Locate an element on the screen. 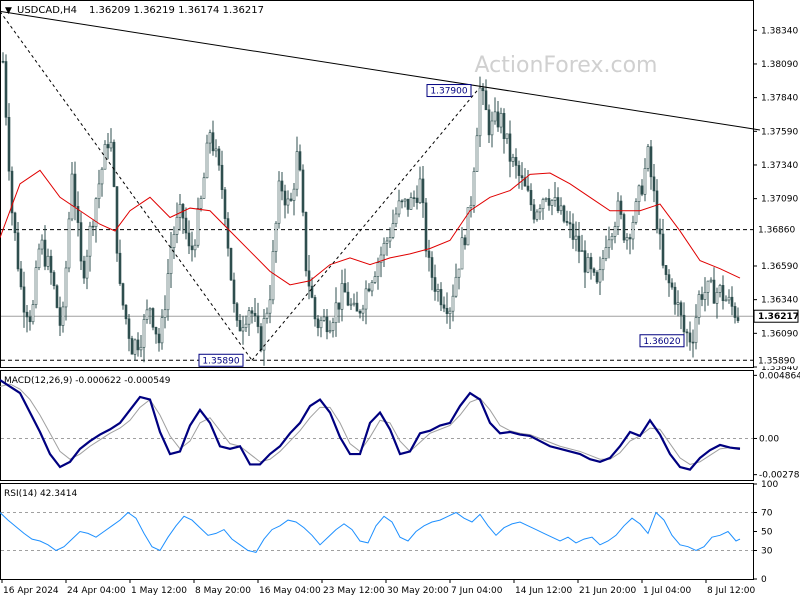  price-tick-label: 1.36590 is located at coordinates (779, 267).